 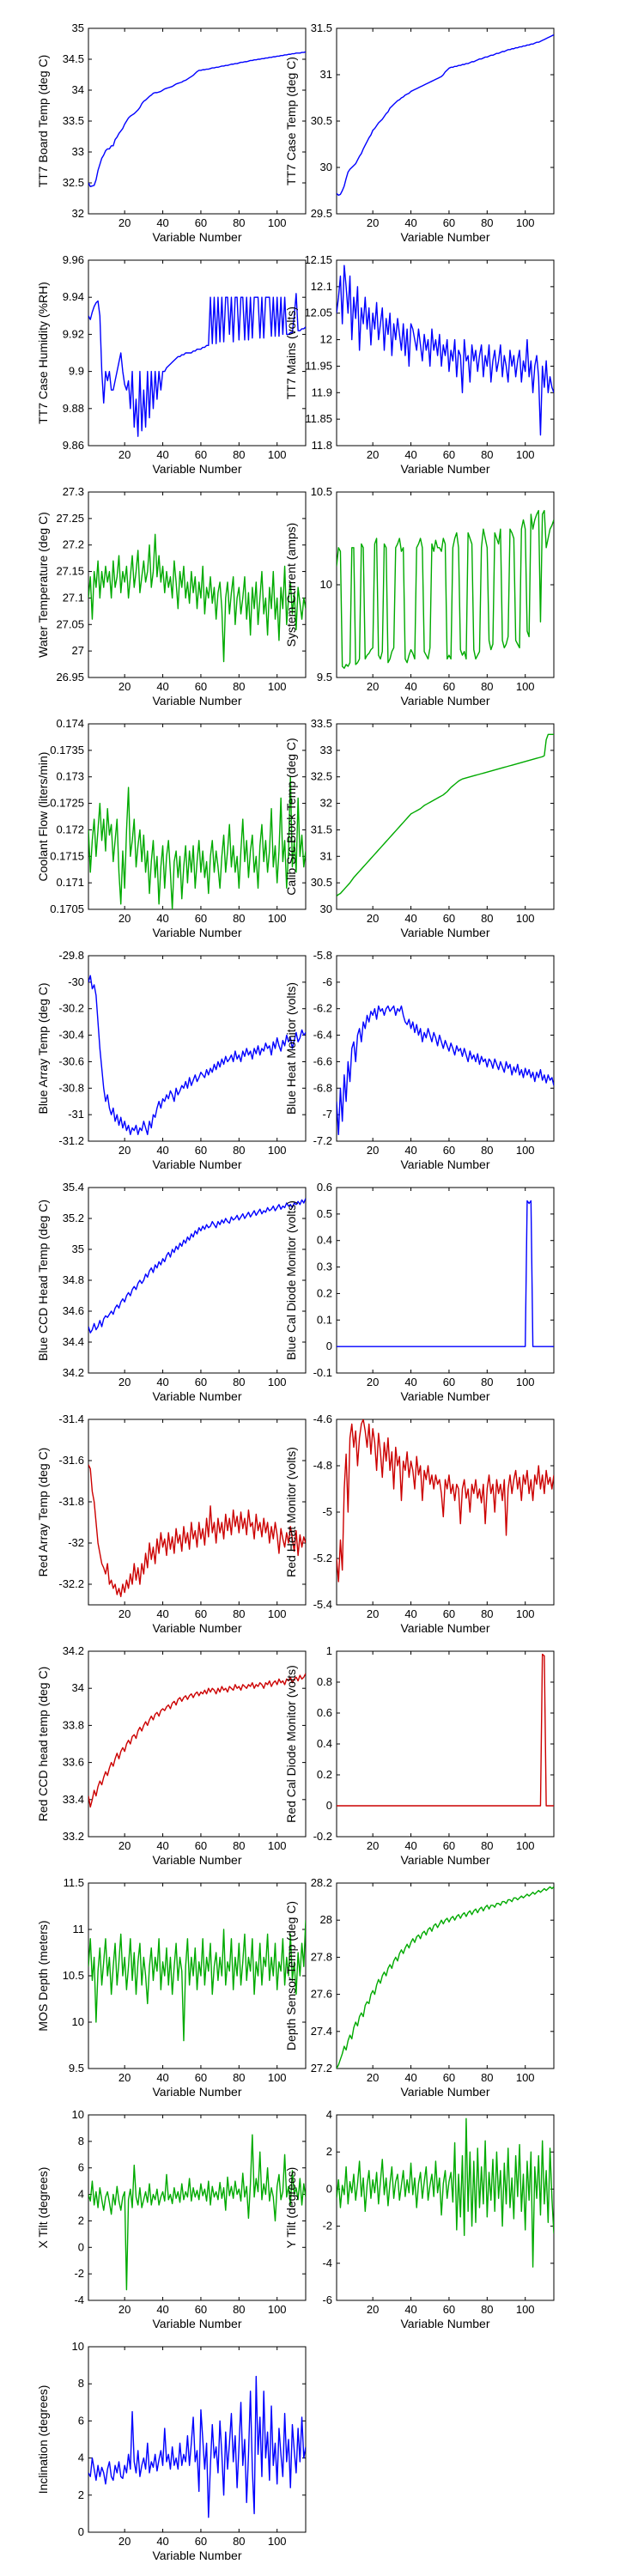 What do you see at coordinates (74, 492) in the screenshot?
I see `y-tick-label: 27.3` at bounding box center [74, 492].